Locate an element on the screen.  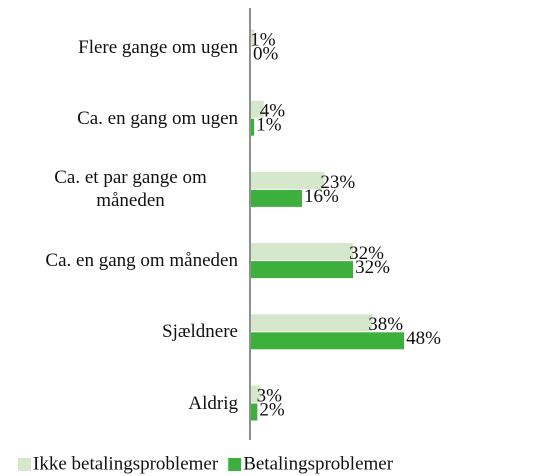
category-text: Ca. en gang om måneden is located at coordinates (141, 261).